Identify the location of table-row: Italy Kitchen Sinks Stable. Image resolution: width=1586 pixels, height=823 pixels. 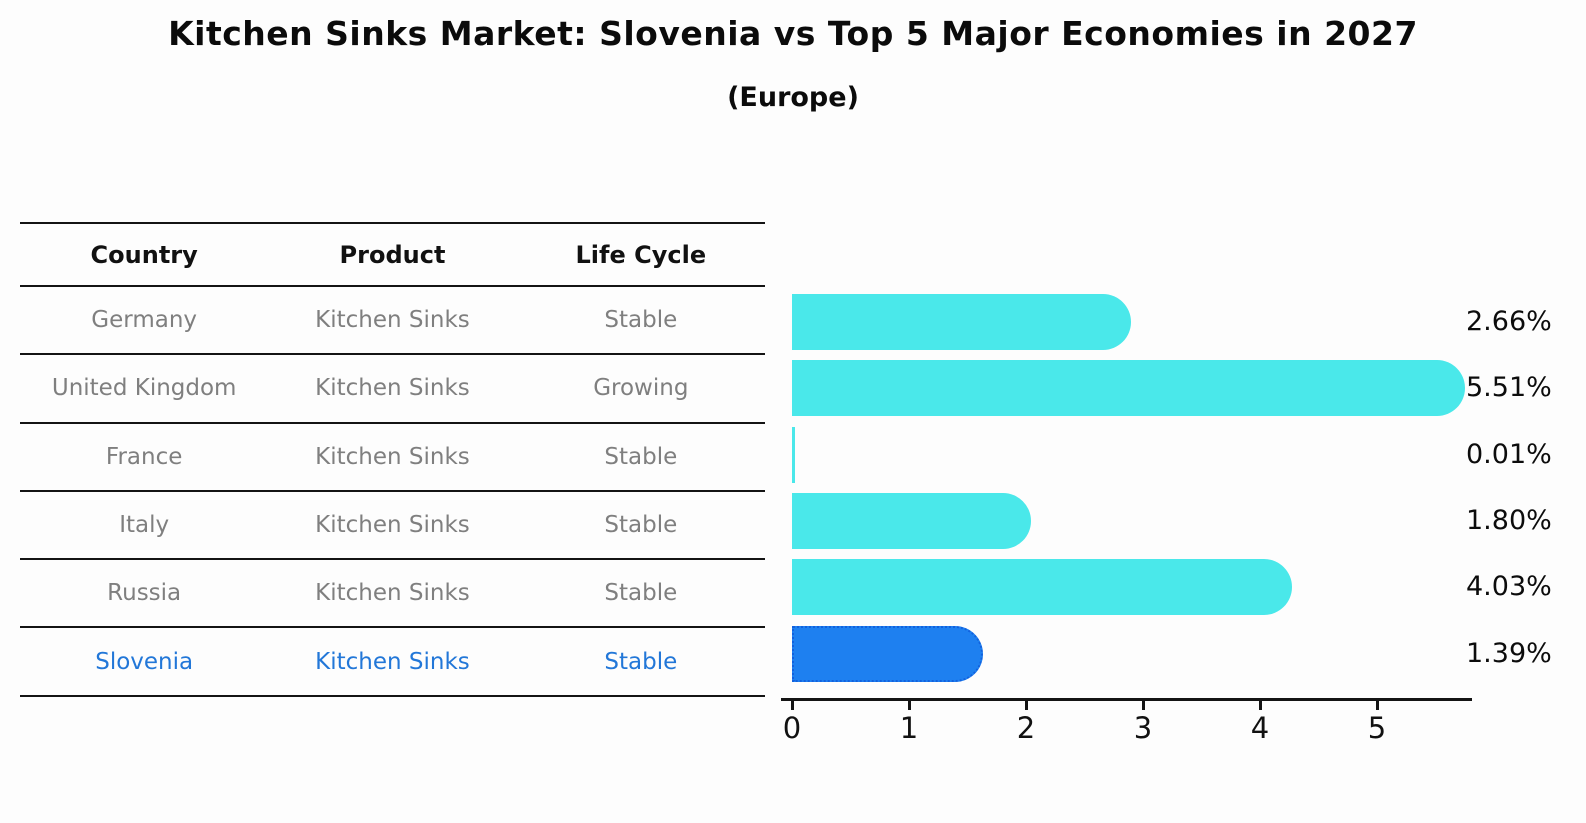
(392, 526).